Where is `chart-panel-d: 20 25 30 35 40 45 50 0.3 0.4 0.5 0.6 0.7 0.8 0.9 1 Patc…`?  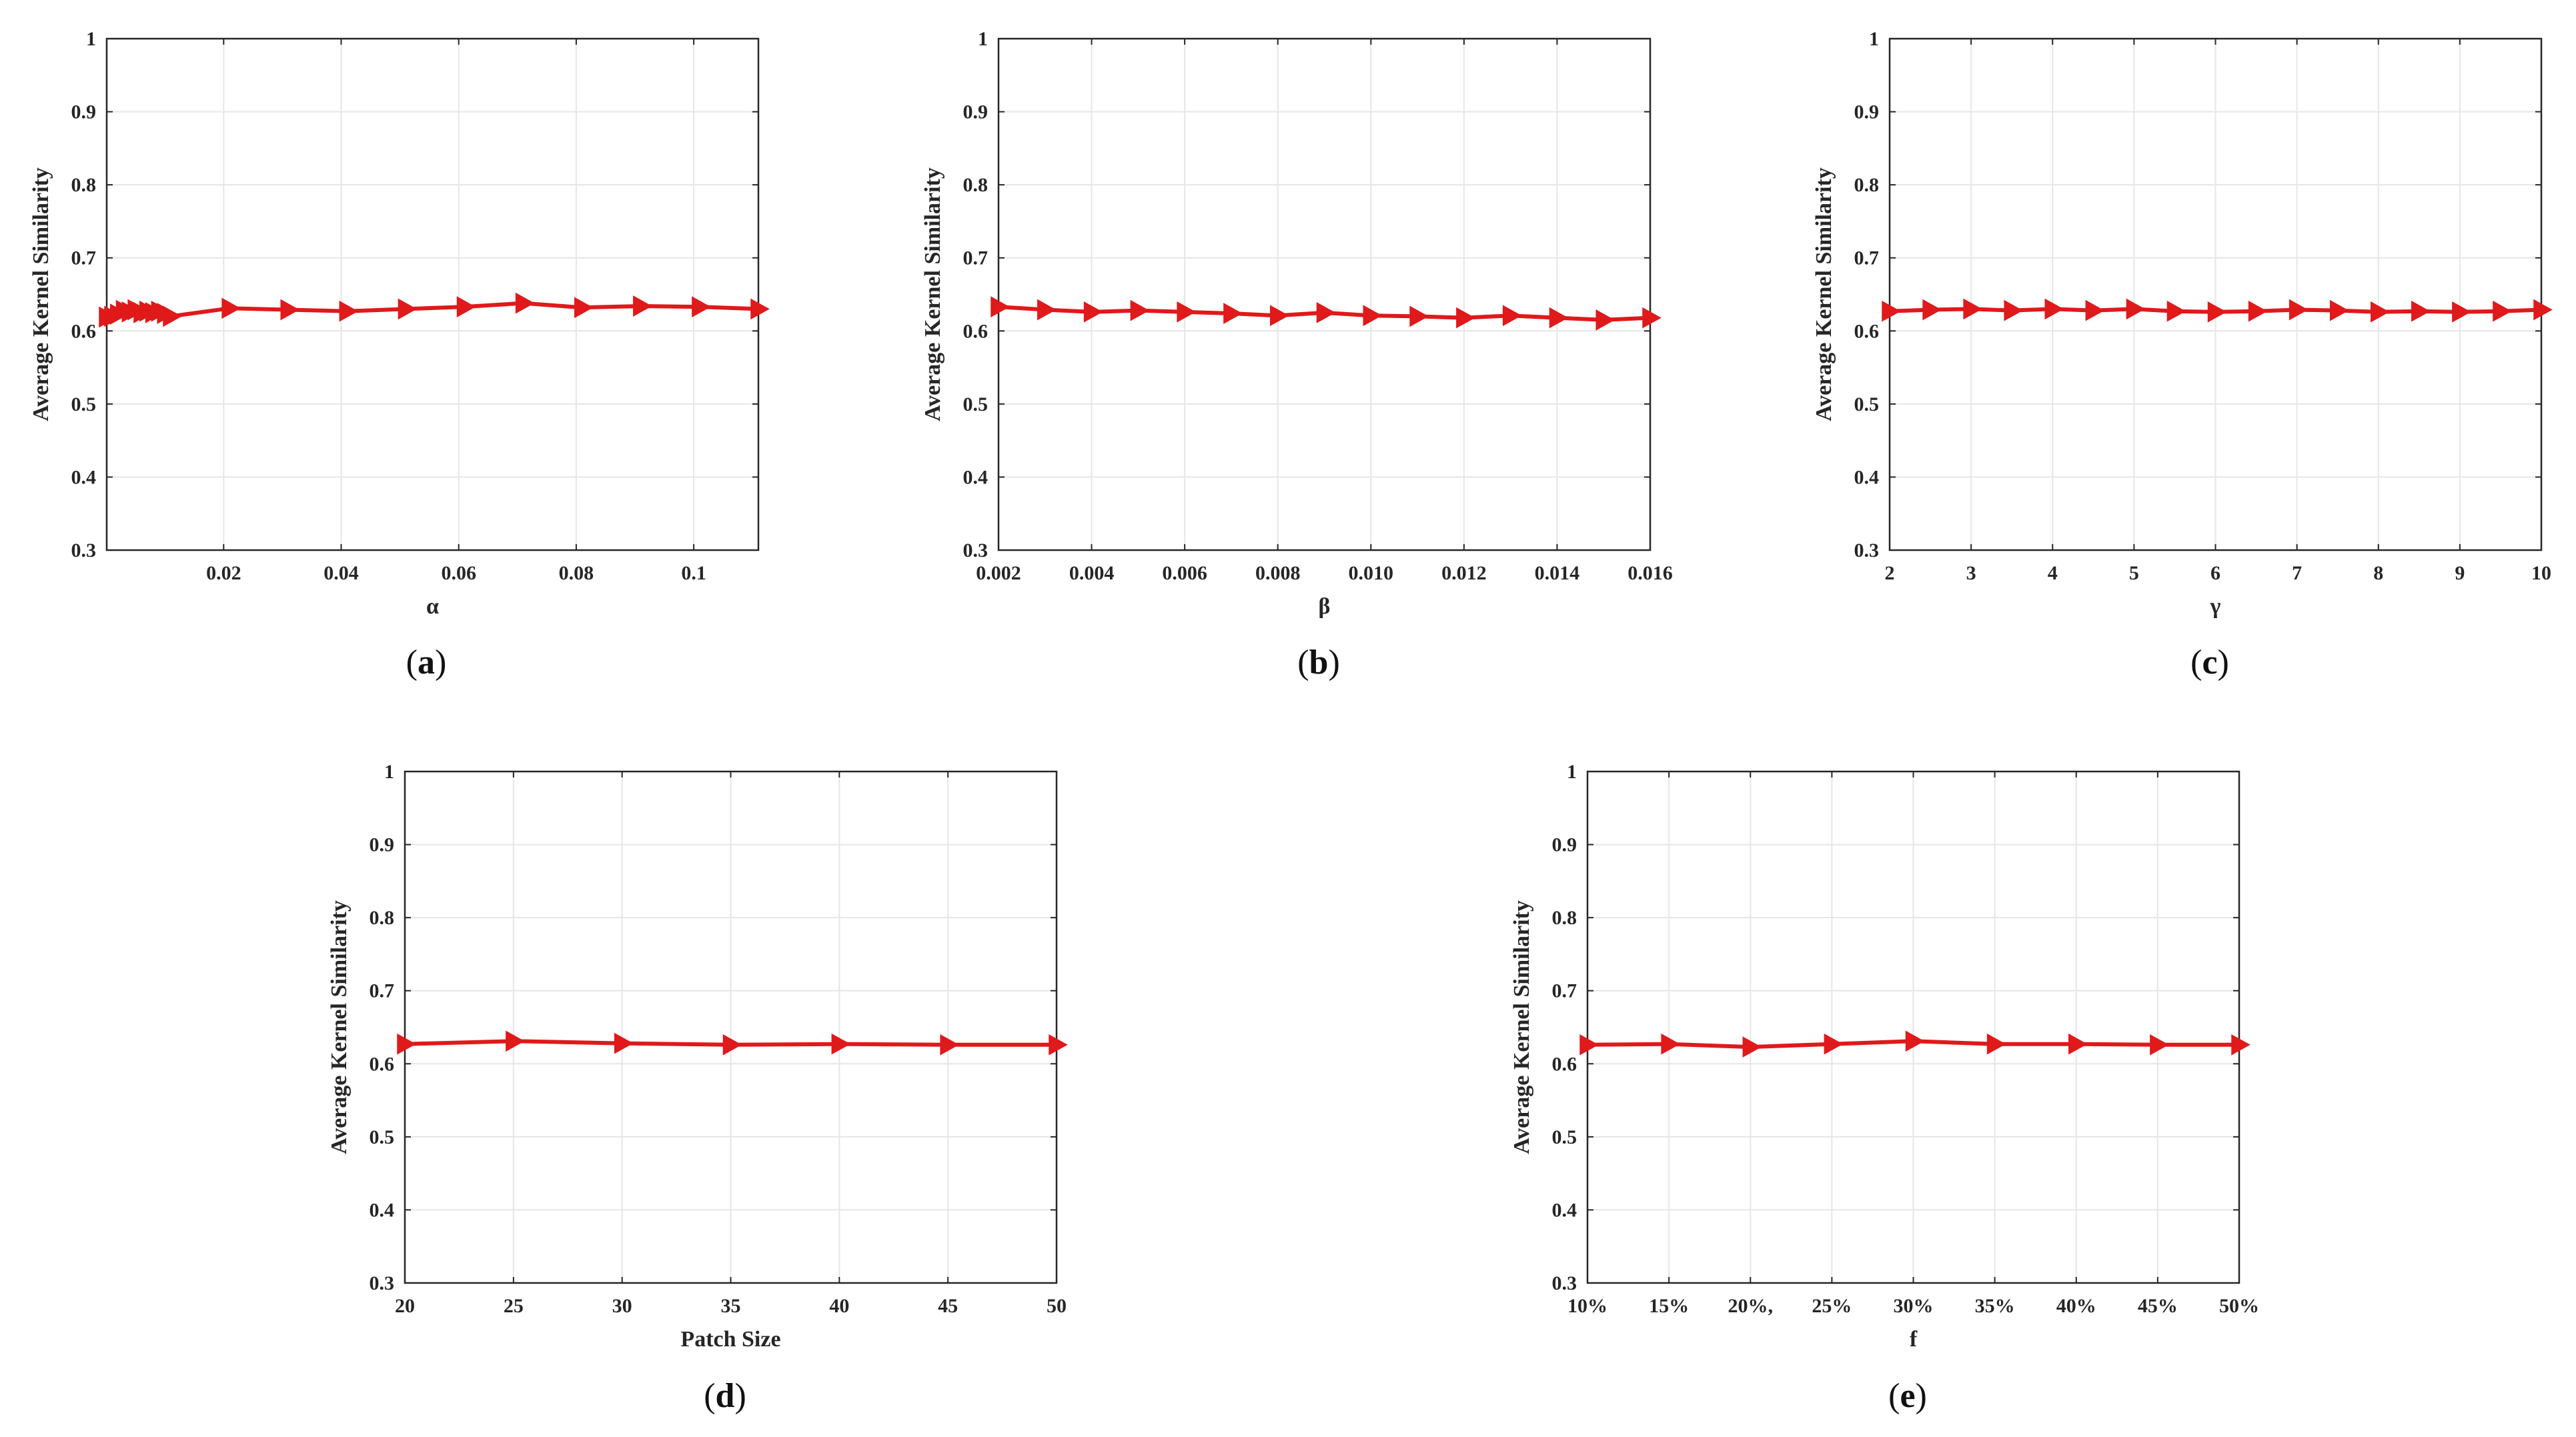 chart-panel-d: 20 25 30 35 40 45 50 0.3 0.4 0.5 0.6 0.7 0.8 0.9 1 Patc… is located at coordinates (698, 1088).